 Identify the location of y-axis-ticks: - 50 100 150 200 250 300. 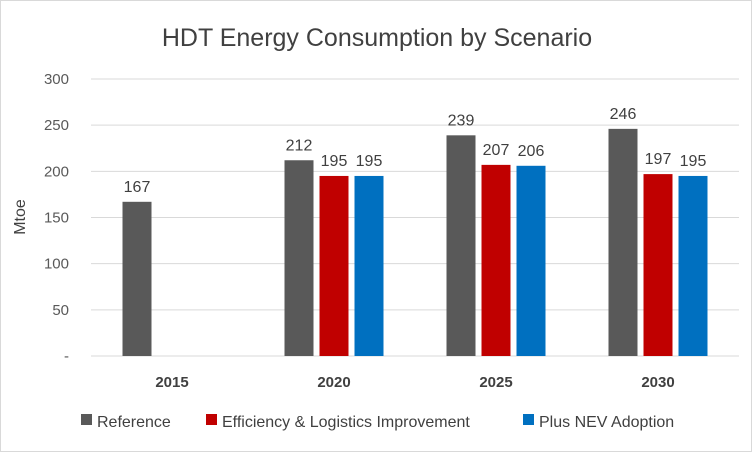
(56, 218).